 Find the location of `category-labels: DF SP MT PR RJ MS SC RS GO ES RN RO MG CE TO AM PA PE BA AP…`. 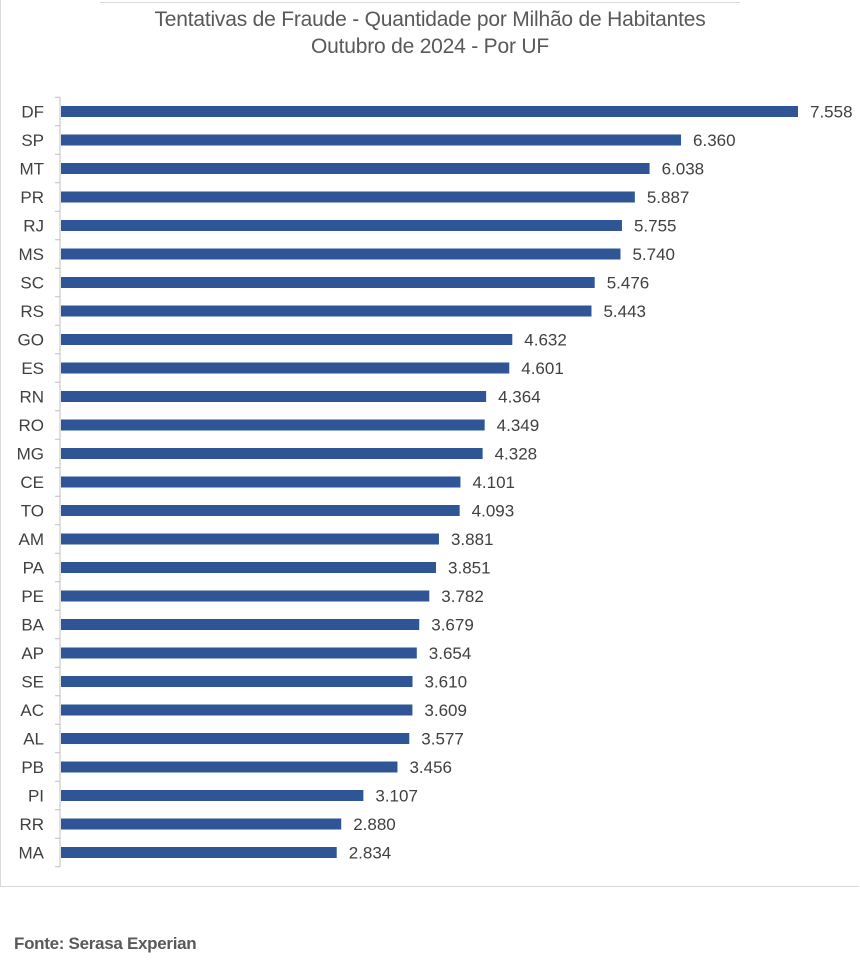

category-labels: DF SP MT PR RJ MS SC RS GO ES RN RO MG CE TO AM PA PE BA AP… is located at coordinates (31, 483).